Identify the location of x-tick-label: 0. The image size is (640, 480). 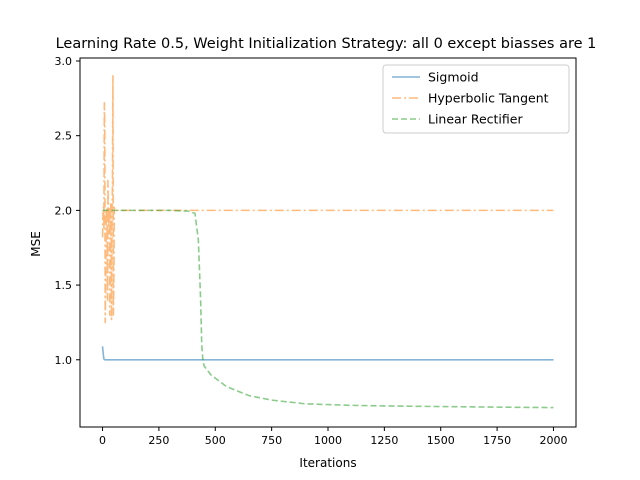
(102, 440).